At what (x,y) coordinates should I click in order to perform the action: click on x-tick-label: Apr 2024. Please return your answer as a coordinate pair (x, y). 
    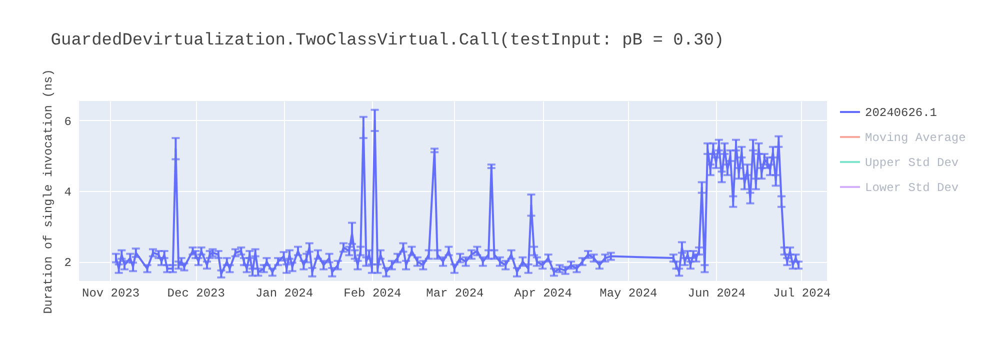
    Looking at the image, I should click on (543, 293).